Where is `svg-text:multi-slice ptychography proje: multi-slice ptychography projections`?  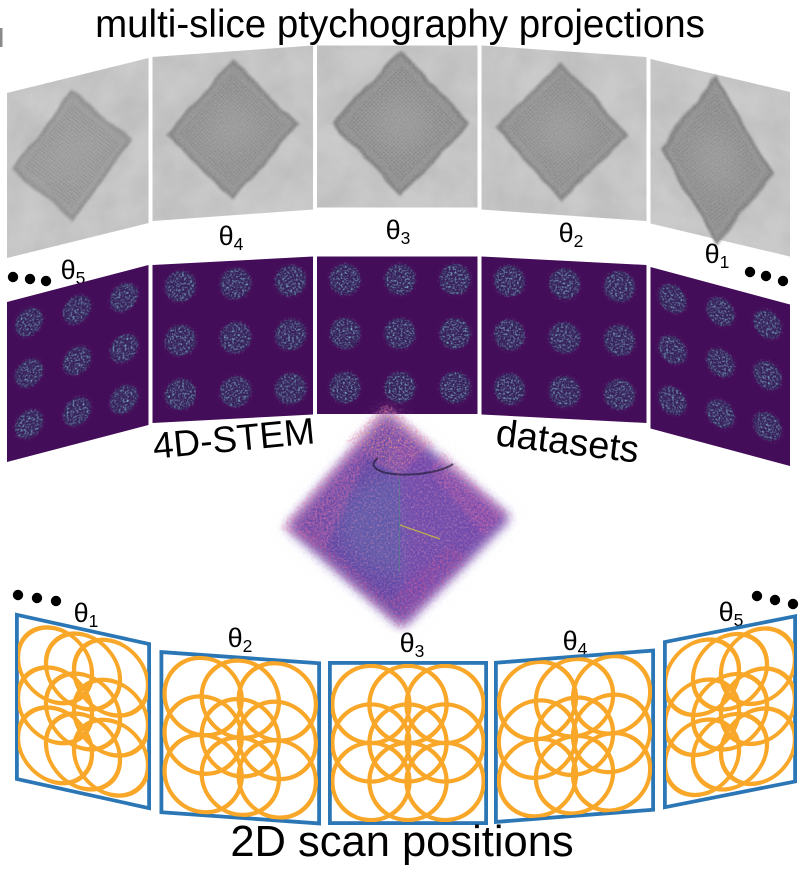 svg-text:multi-slice ptychography proje: multi-slice ptychography projections is located at coordinates (400, 24).